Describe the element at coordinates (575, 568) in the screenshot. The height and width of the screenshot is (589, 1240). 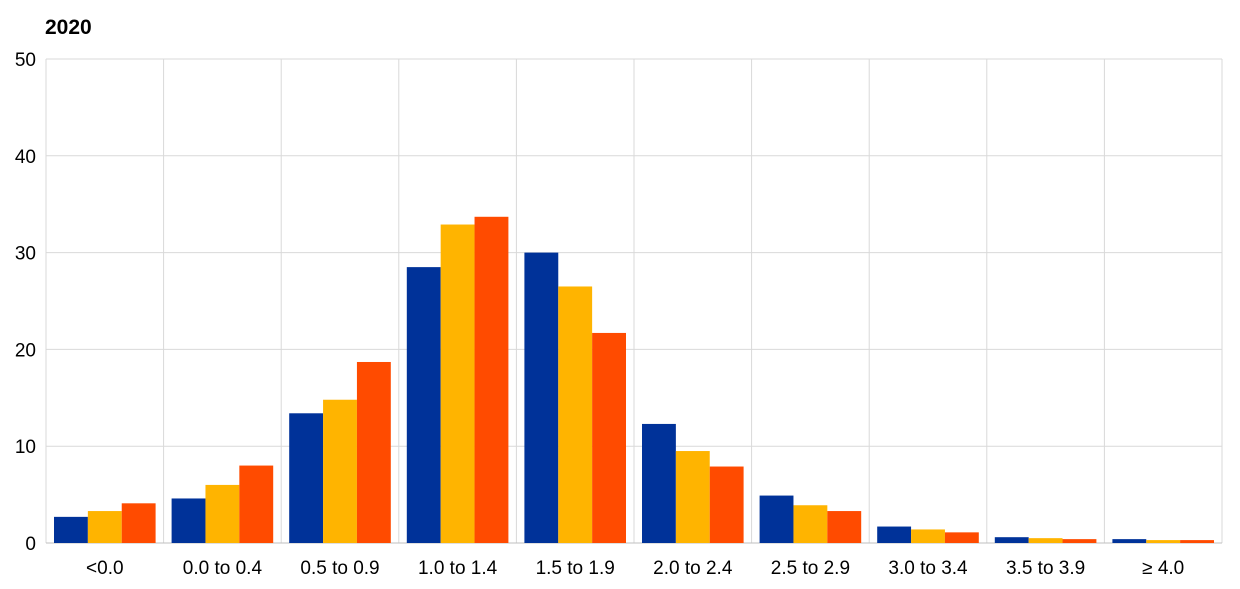
I see `x-tick-label: 1.5 to 1.9` at that location.